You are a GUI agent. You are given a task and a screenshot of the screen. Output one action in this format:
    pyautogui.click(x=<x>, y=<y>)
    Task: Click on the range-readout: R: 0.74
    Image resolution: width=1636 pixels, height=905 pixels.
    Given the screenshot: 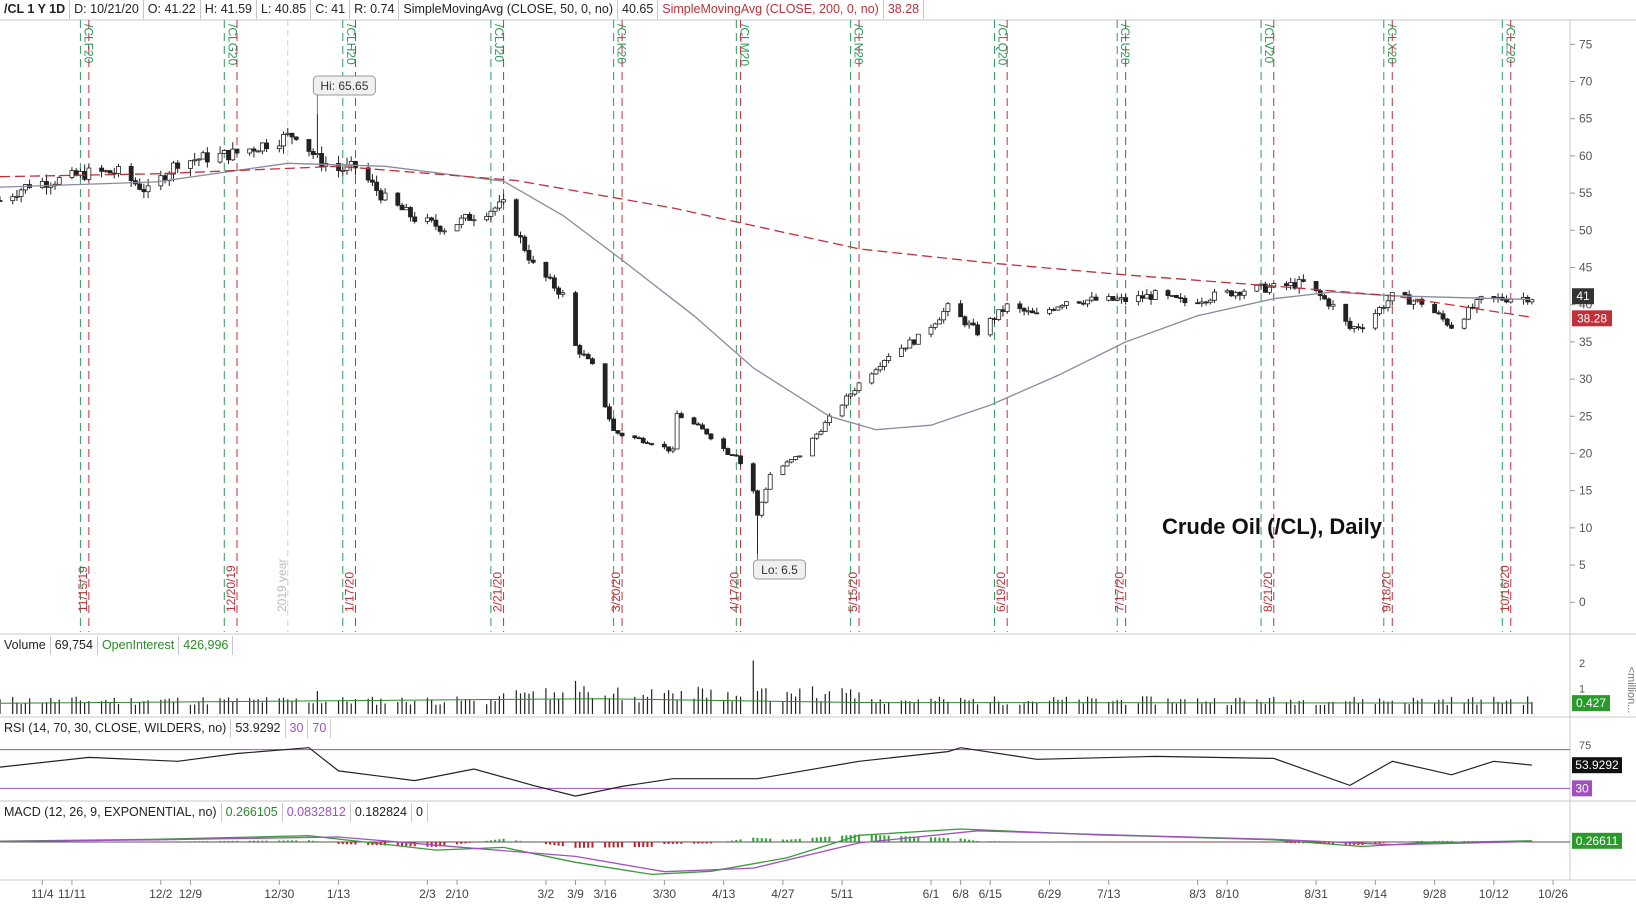 What is the action you would take?
    pyautogui.click(x=375, y=9)
    